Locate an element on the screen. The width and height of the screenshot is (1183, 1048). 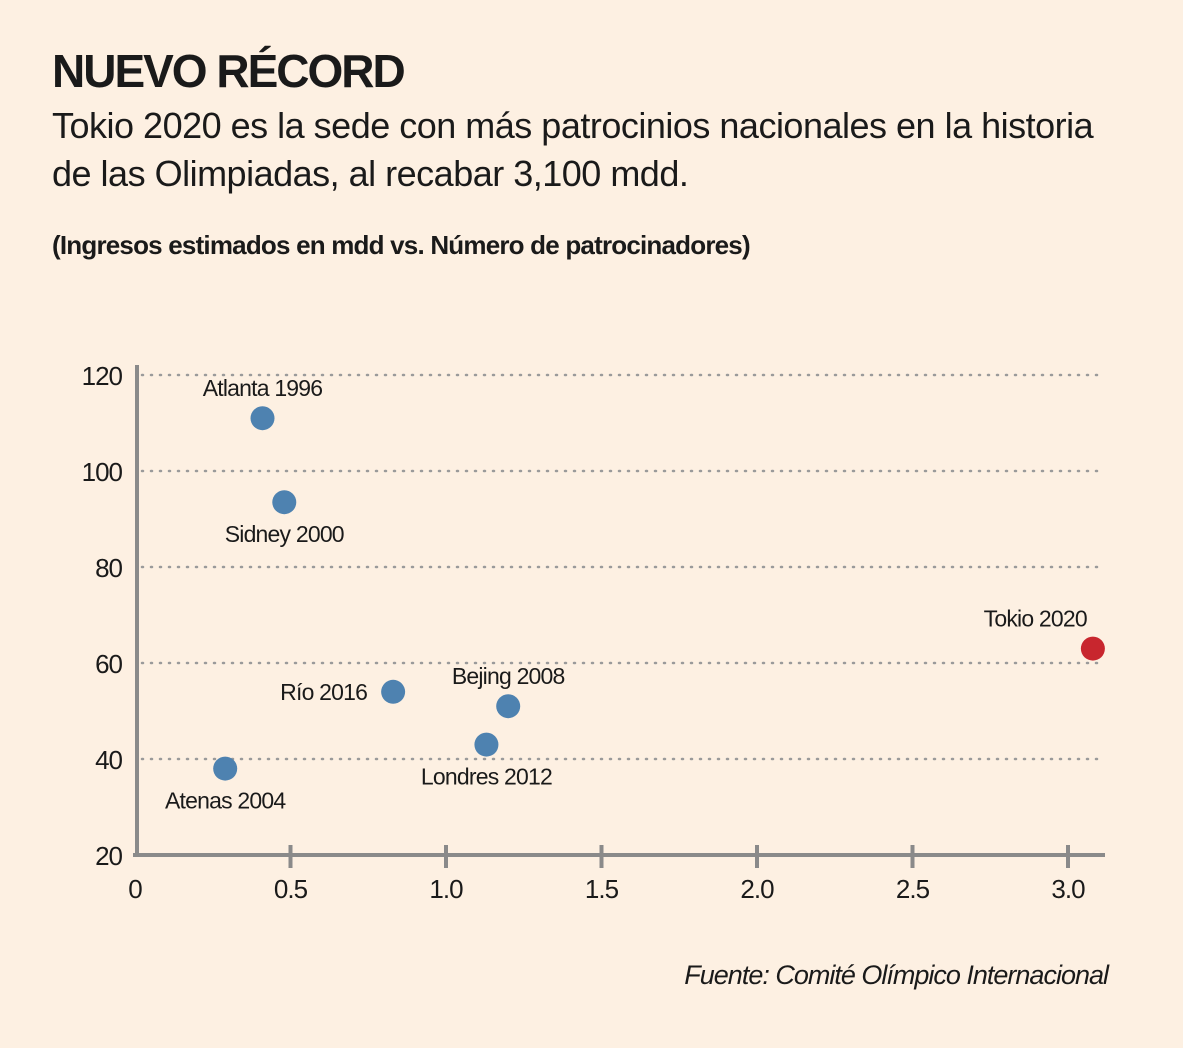
point-label: Bejing 2008 is located at coordinates (508, 676).